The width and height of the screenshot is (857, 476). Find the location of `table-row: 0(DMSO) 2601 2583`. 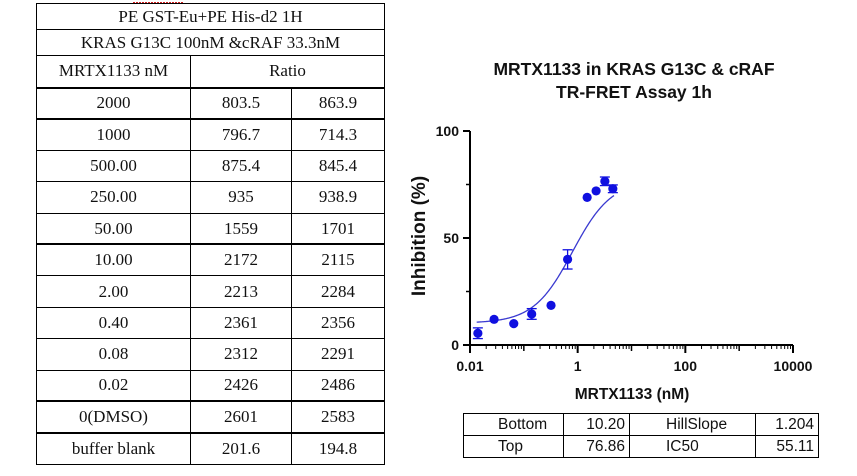

table-row: 0(DMSO) 2601 2583 is located at coordinates (211, 417).